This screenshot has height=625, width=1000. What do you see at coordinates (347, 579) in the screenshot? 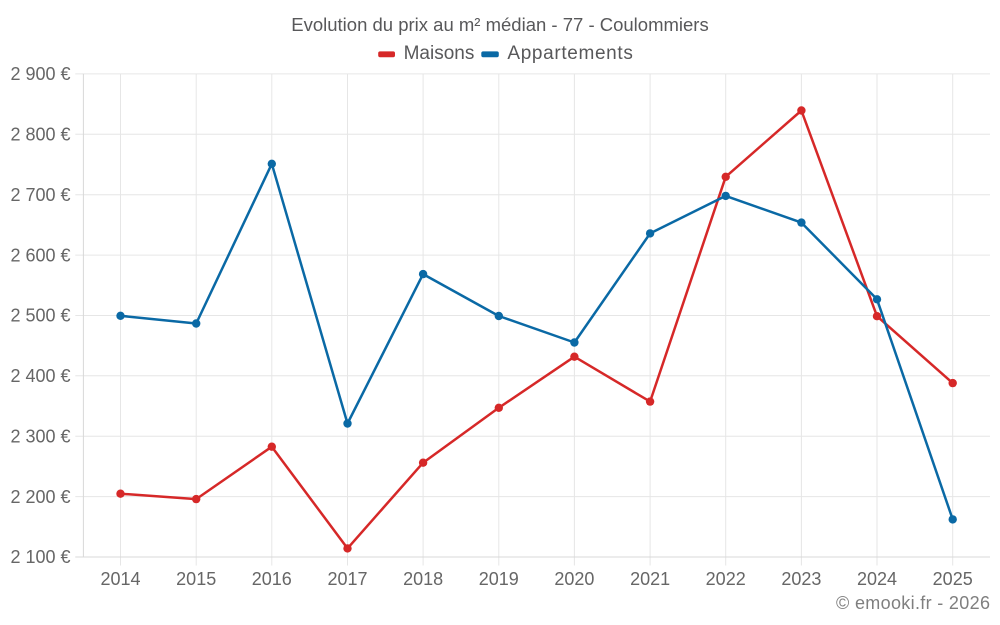
I see `svg-text: 2017` at bounding box center [347, 579].